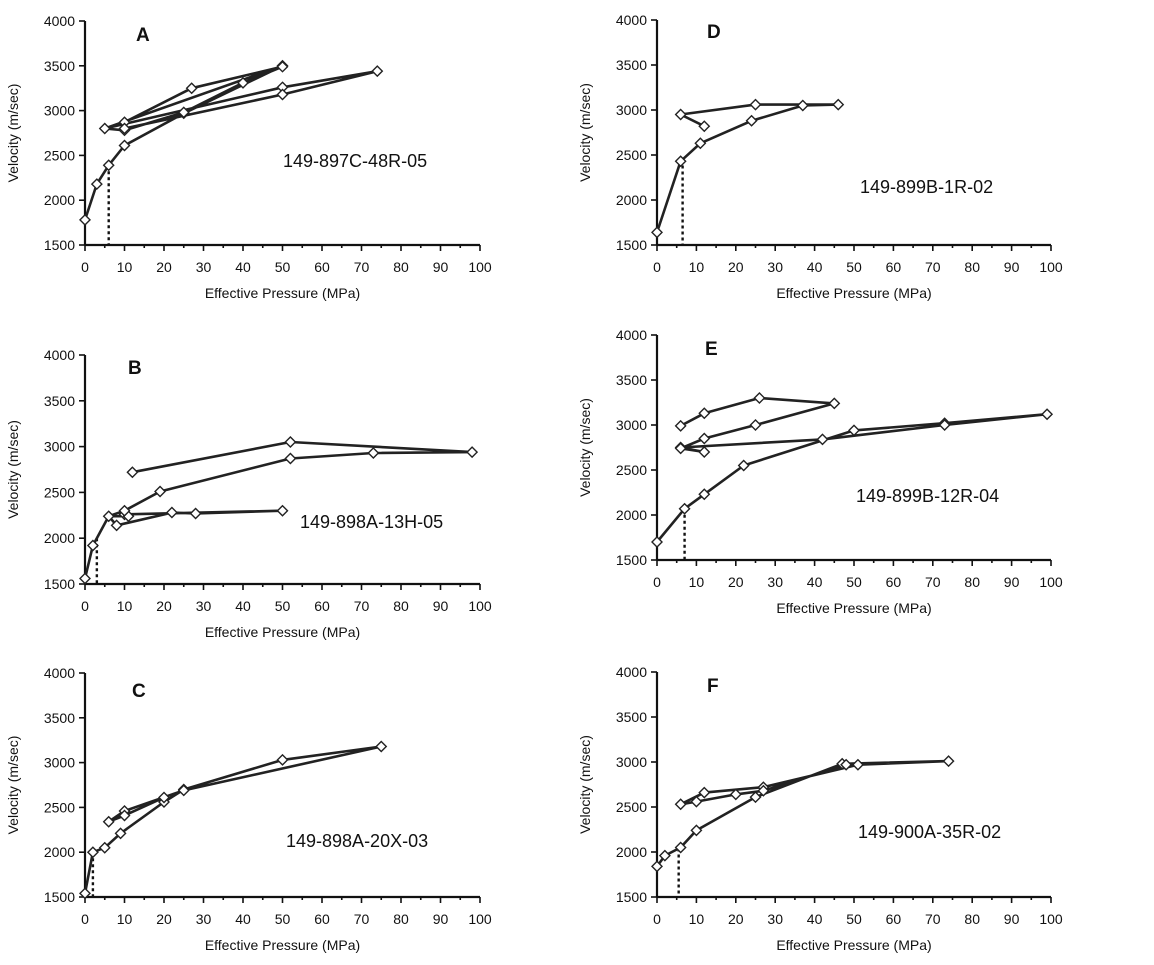  Describe the element at coordinates (355, 161) in the screenshot. I see `sample-id: 149-897C-48R-05` at that location.